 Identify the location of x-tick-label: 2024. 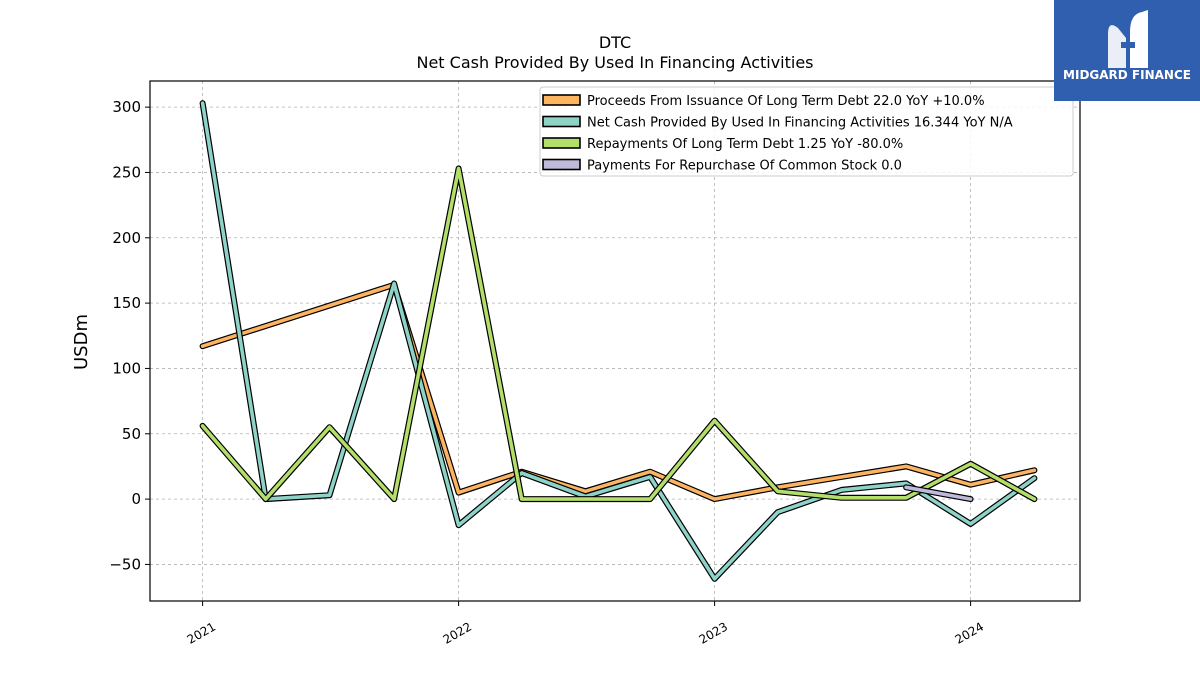
(969, 632).